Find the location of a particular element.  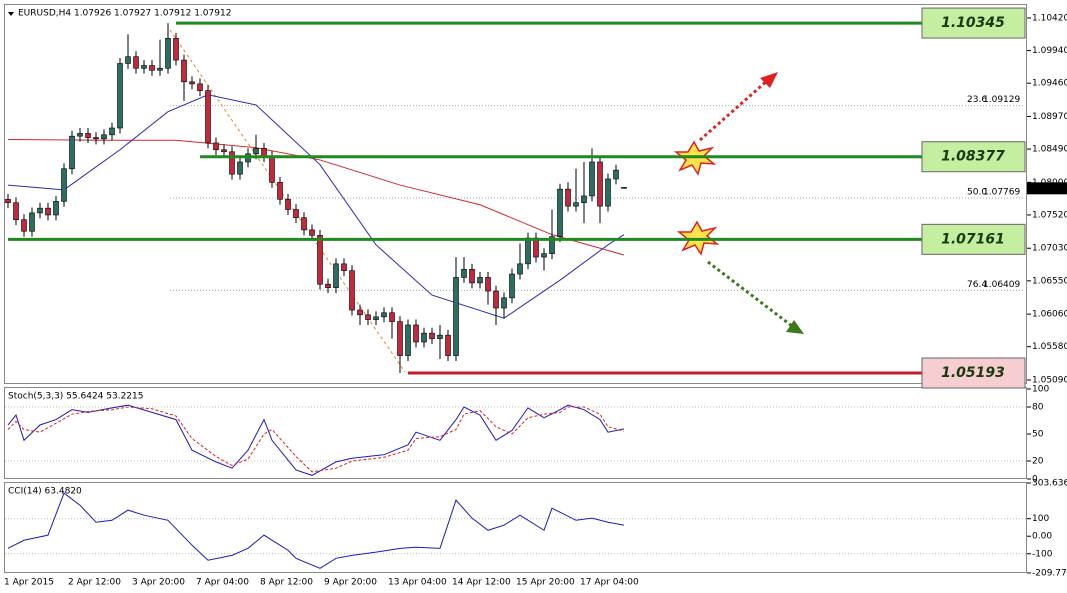

level-label: 1.05193 is located at coordinates (973, 373).